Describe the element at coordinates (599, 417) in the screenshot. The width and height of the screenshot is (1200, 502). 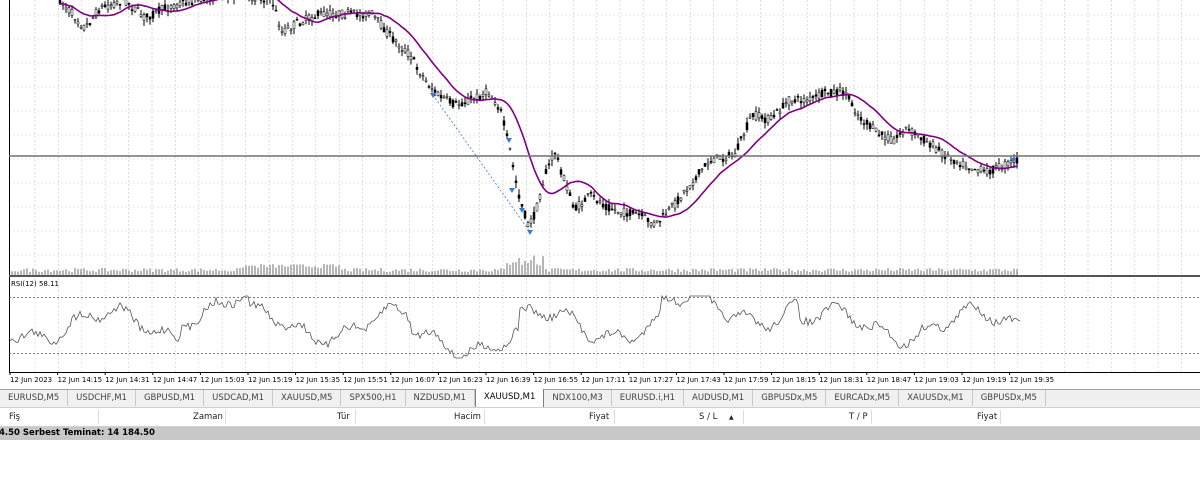
I see `col-price: Fiyat` at that location.